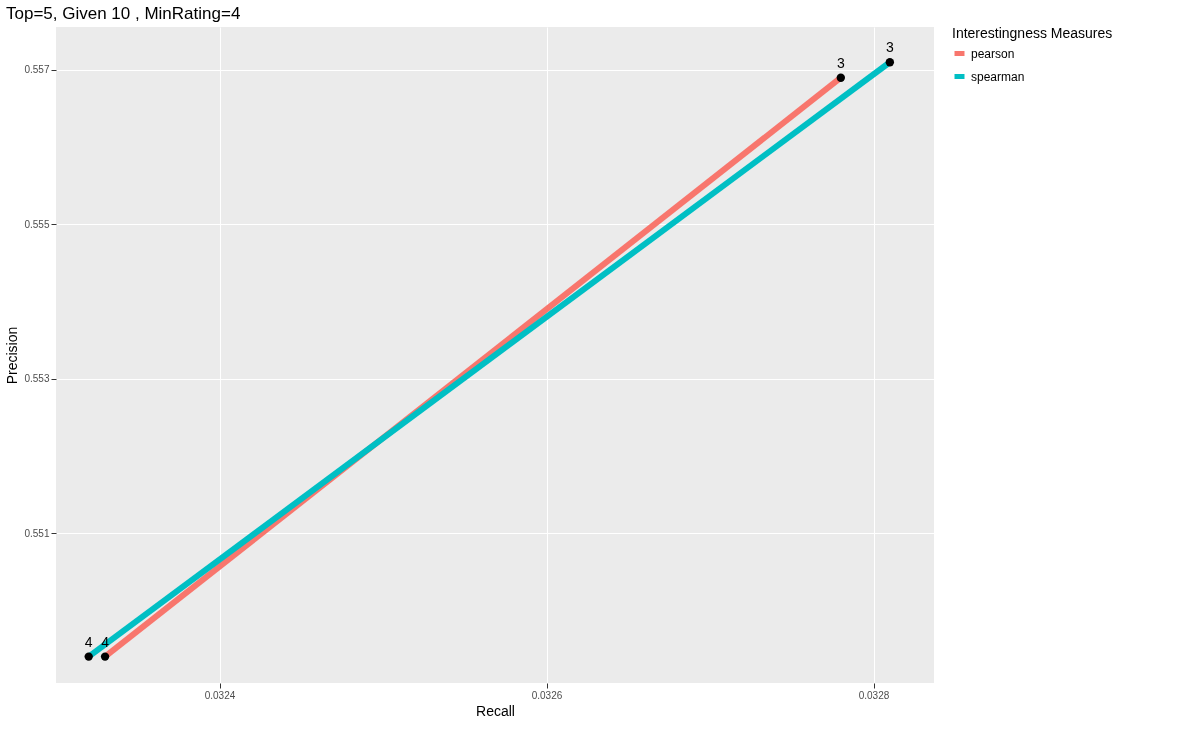 The height and width of the screenshot is (736, 1202). I want to click on y-axis-title: Precision, so click(12, 355).